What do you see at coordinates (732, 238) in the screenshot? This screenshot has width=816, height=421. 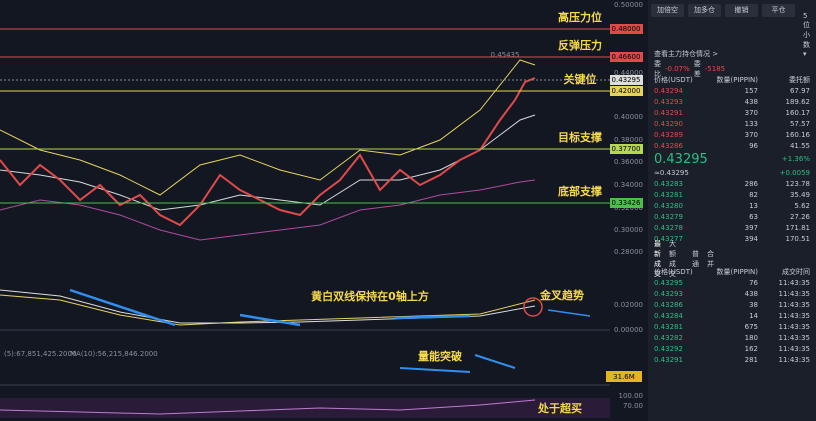 I see `bid-row: 0.43277 394 170.51` at bounding box center [732, 238].